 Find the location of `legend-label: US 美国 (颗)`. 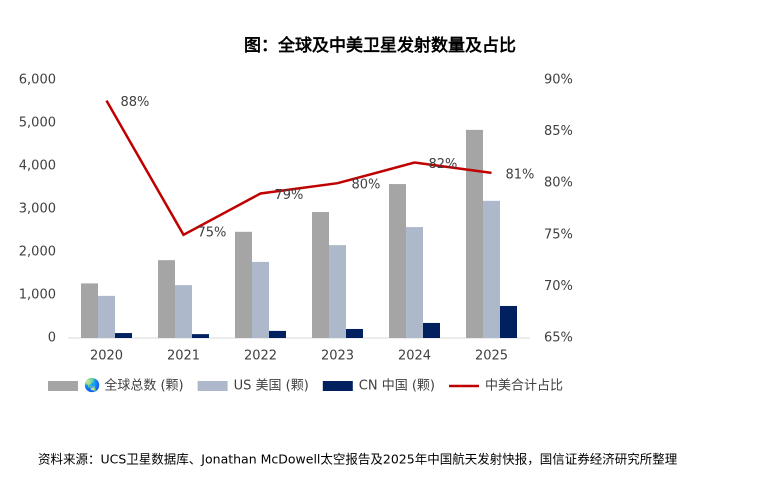

legend-label: US 美国 (颗) is located at coordinates (271, 386).